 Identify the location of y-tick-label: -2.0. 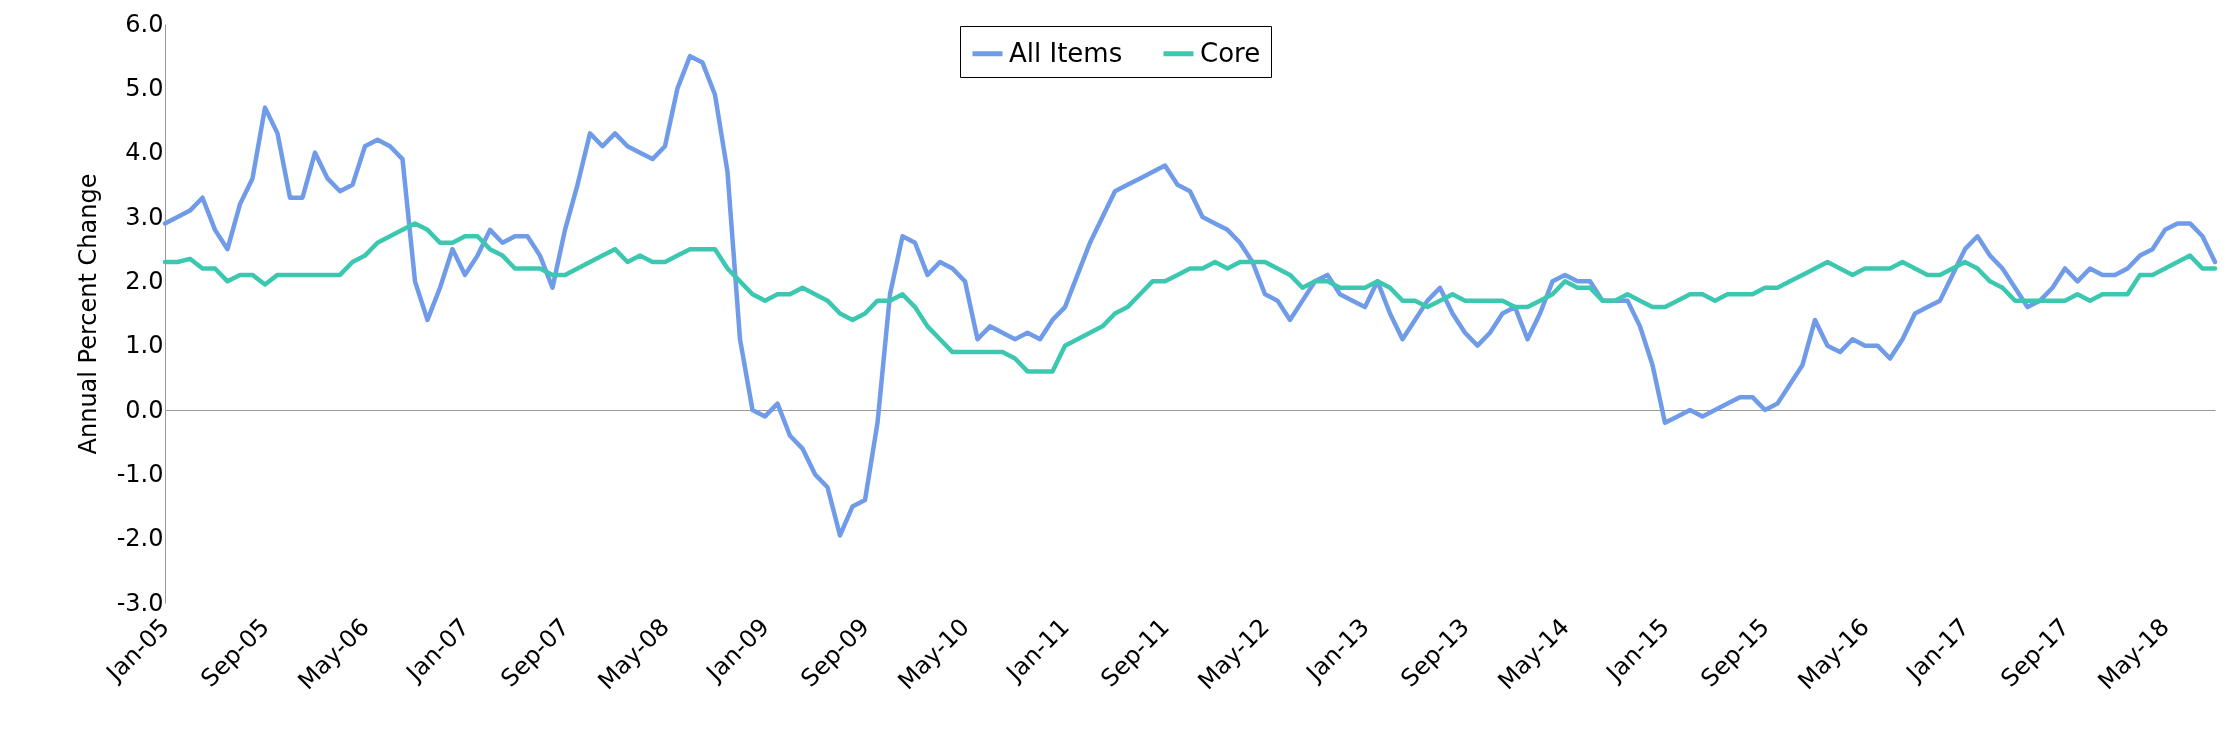
(140, 538).